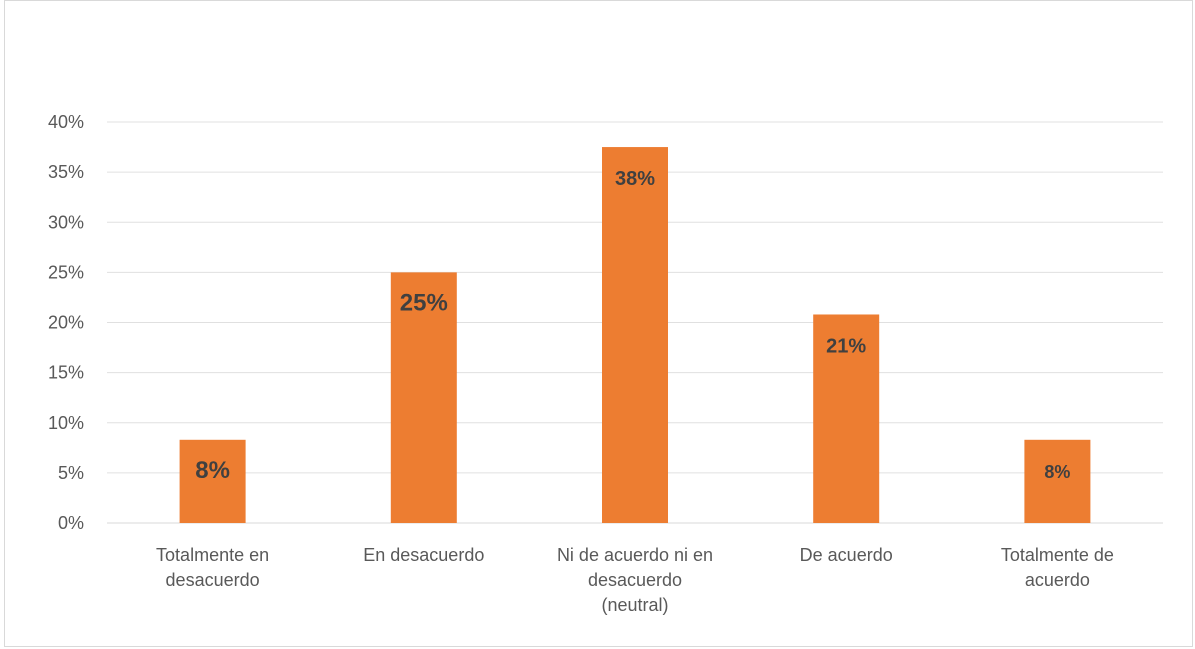 This screenshot has height=649, width=1195. Describe the element at coordinates (1057, 555) in the screenshot. I see `x-category-label: Totalmente de` at that location.